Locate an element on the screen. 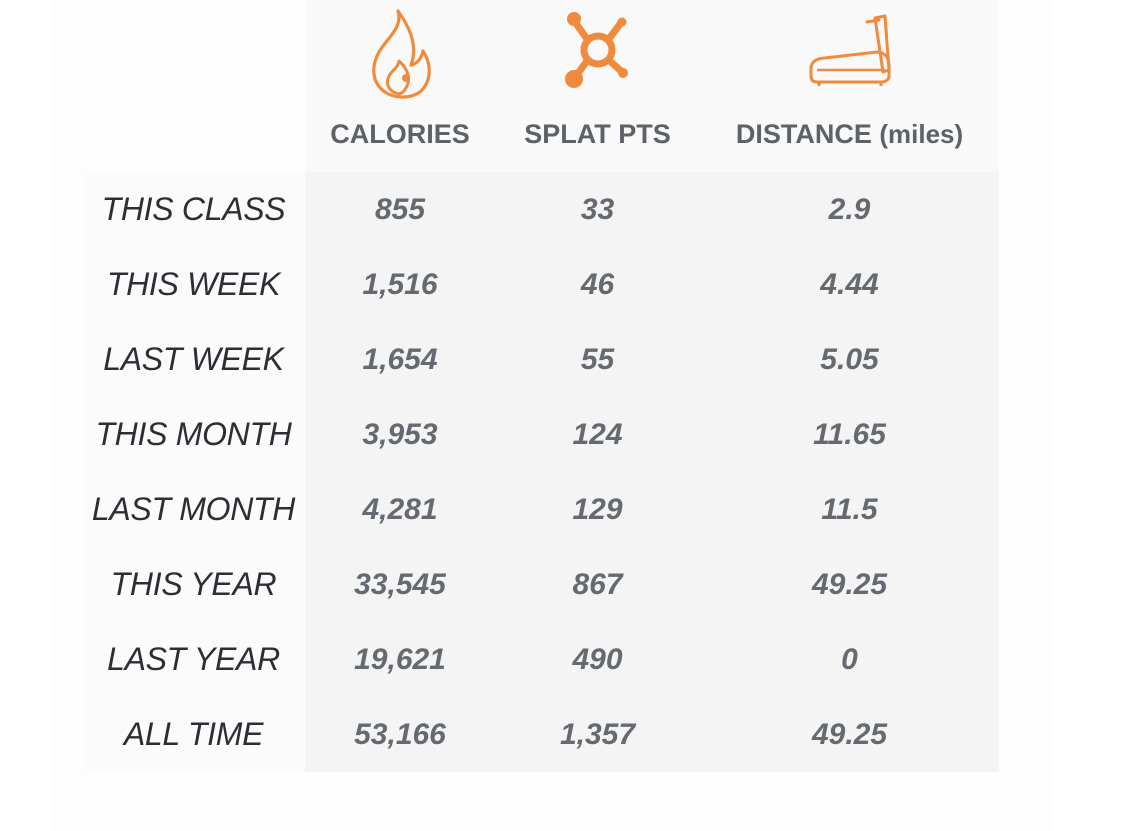 The height and width of the screenshot is (831, 1125). calories-value: 19,621 is located at coordinates (400, 659).